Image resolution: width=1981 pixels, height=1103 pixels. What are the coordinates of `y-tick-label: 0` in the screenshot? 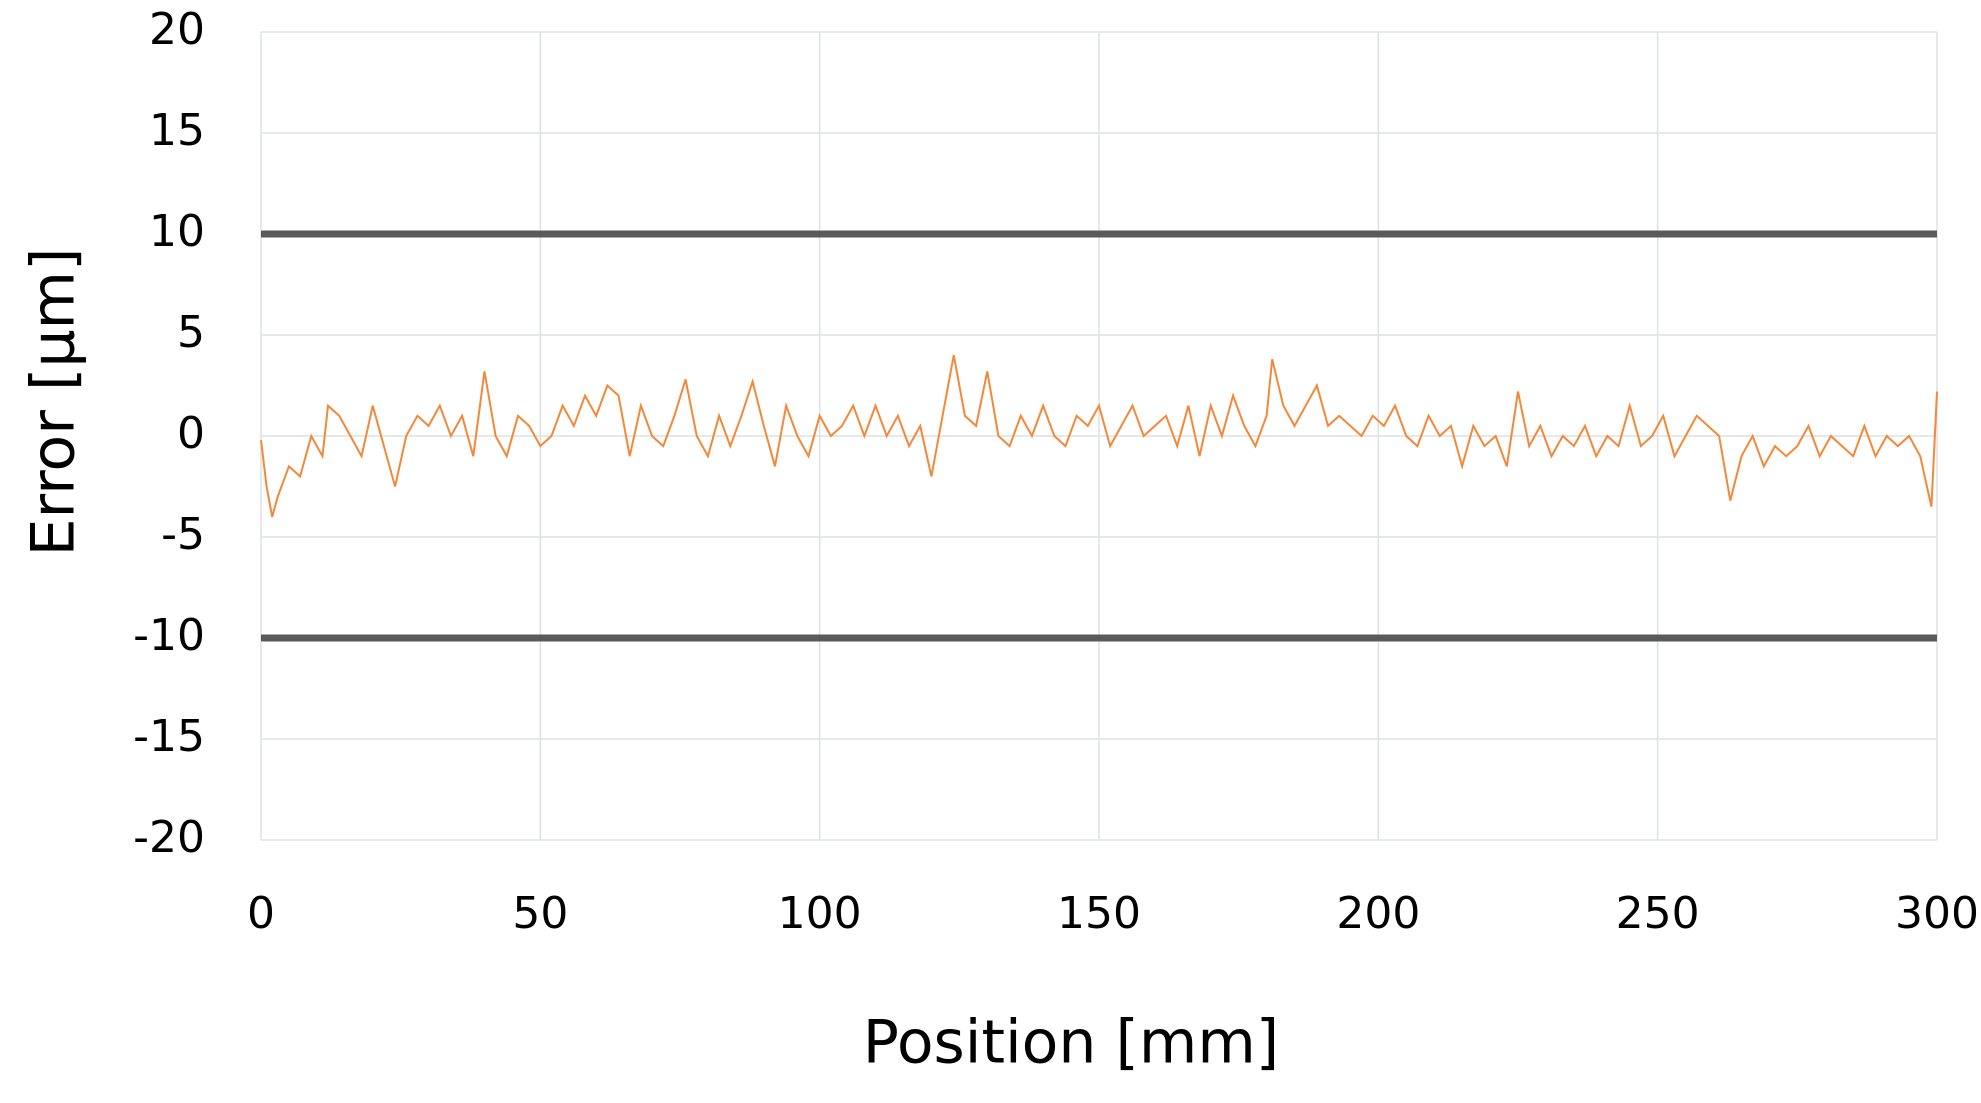 It's located at (191, 433).